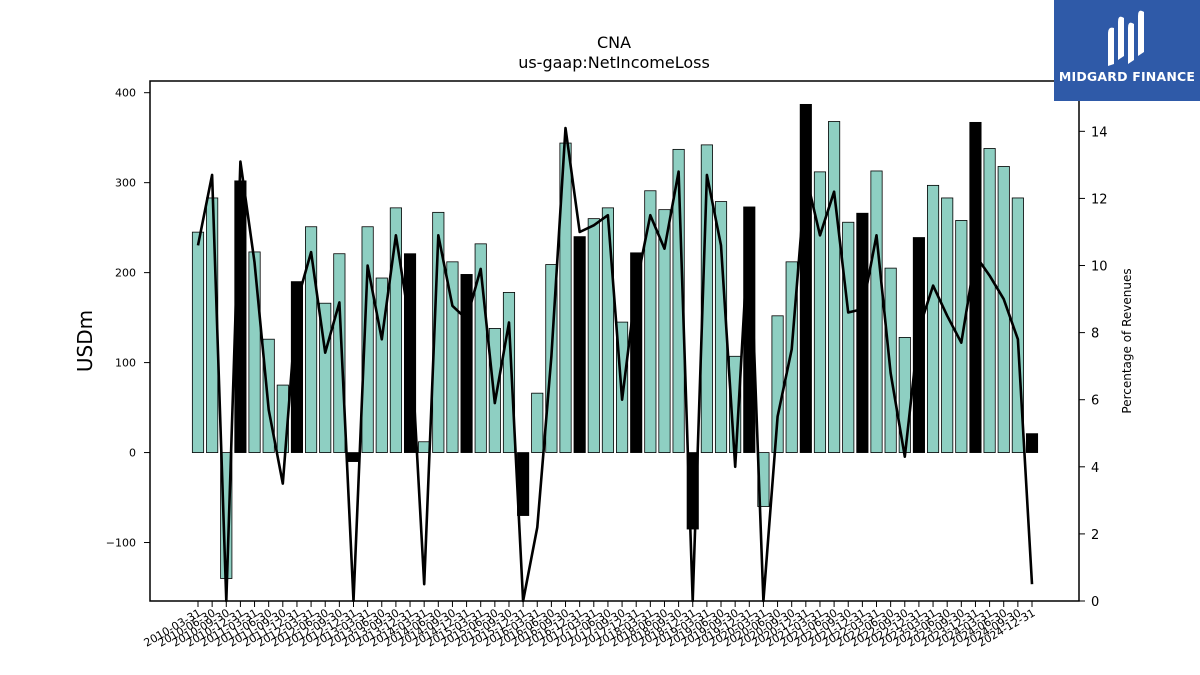 The image size is (1200, 675). What do you see at coordinates (132, 453) in the screenshot?
I see `y-tick-label: 0` at bounding box center [132, 453].